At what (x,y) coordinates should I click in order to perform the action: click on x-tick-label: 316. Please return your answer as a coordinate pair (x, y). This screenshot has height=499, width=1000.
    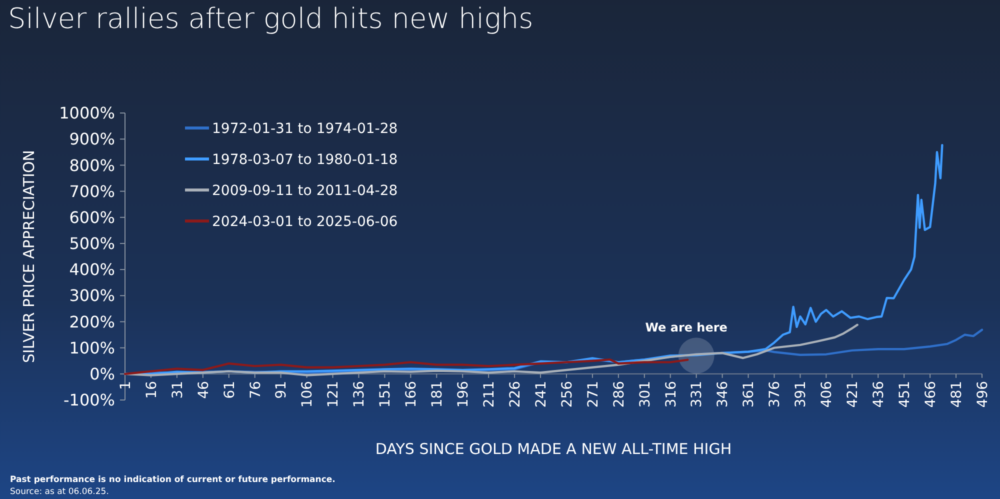
    Looking at the image, I should click on (671, 394).